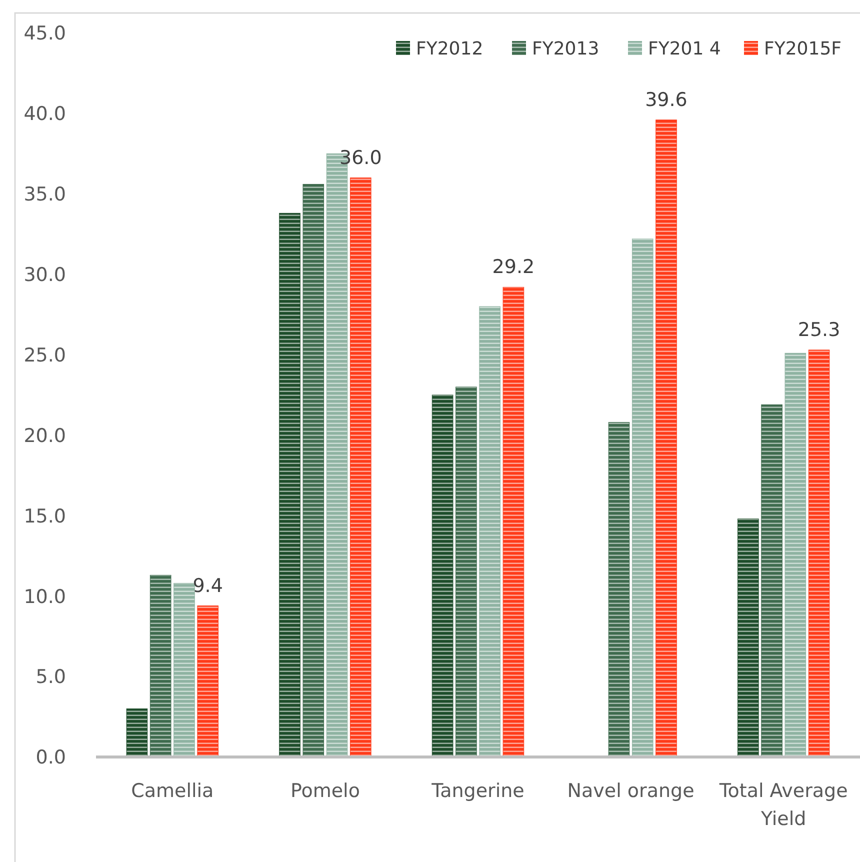 The width and height of the screenshot is (860, 862). What do you see at coordinates (803, 49) in the screenshot?
I see `legend-label: FY2015F` at bounding box center [803, 49].